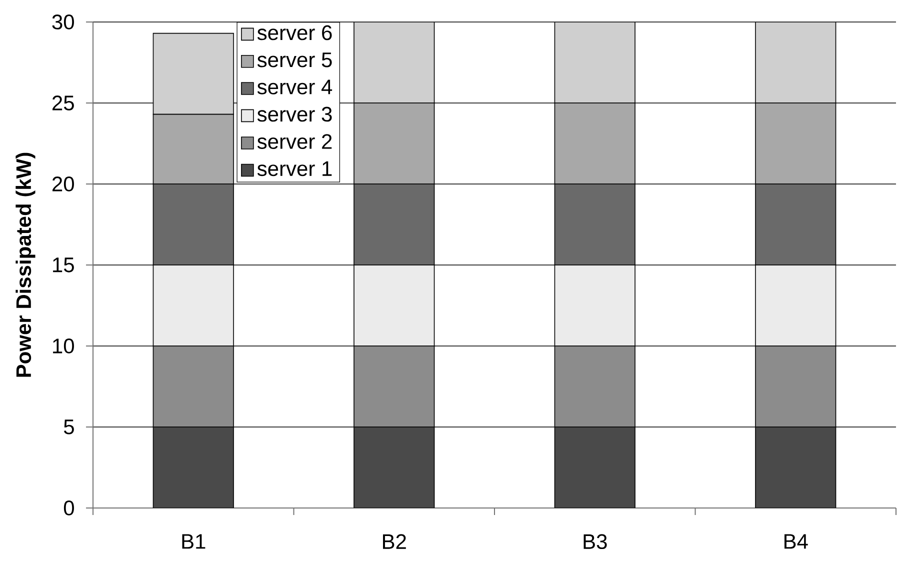 The width and height of the screenshot is (900, 561). I want to click on legend-label: server 1, so click(294, 168).